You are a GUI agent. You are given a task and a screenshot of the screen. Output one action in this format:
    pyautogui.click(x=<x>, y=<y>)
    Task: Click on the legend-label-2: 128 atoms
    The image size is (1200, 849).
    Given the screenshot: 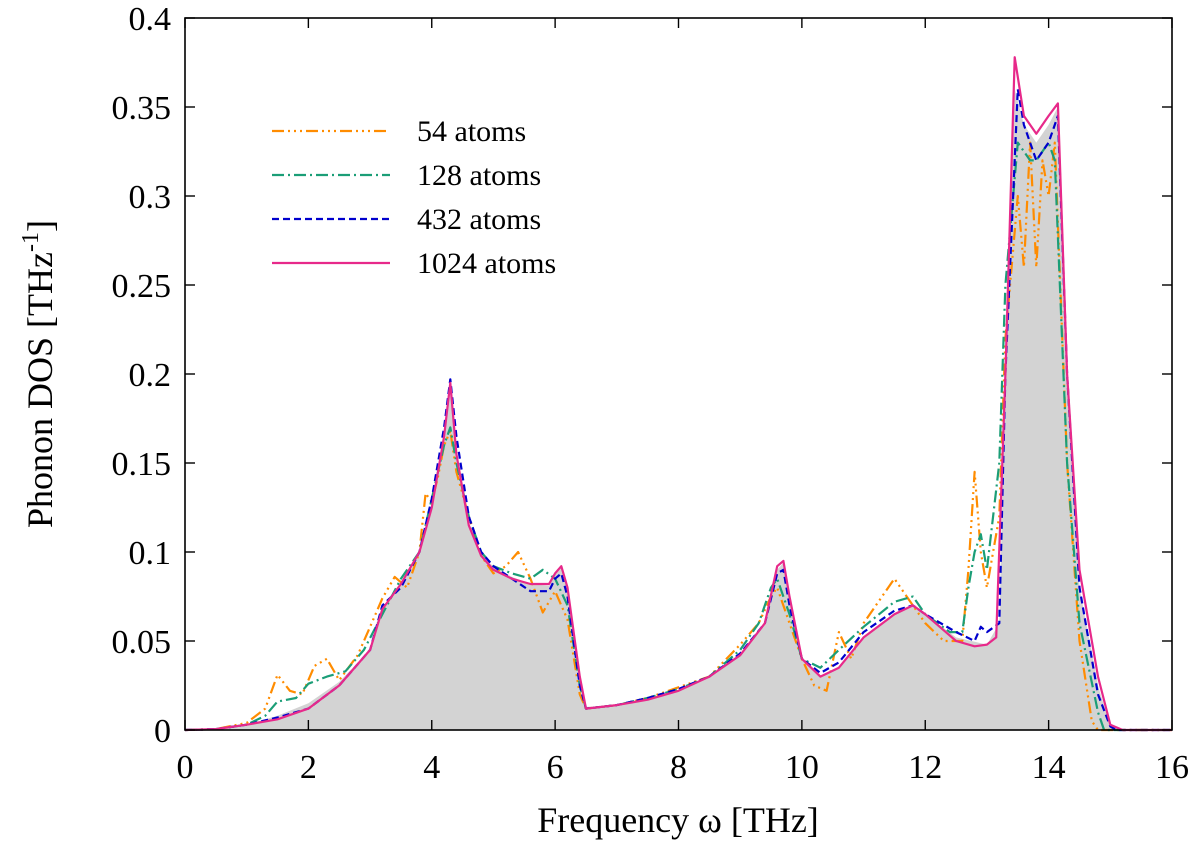 What is the action you would take?
    pyautogui.click(x=479, y=175)
    